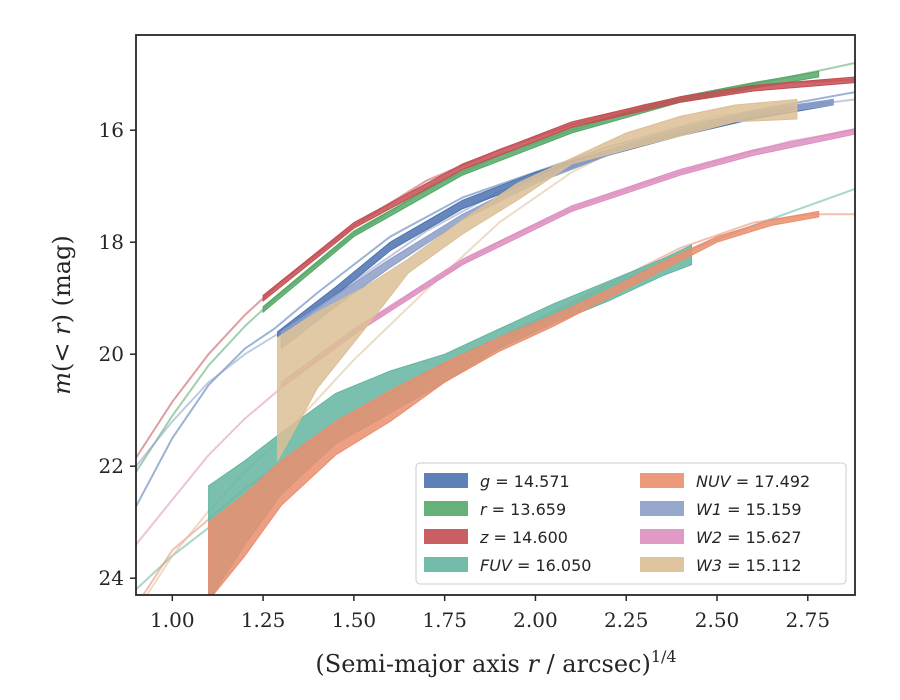  I want to click on x-tick-label: 1.00, so click(172, 620).